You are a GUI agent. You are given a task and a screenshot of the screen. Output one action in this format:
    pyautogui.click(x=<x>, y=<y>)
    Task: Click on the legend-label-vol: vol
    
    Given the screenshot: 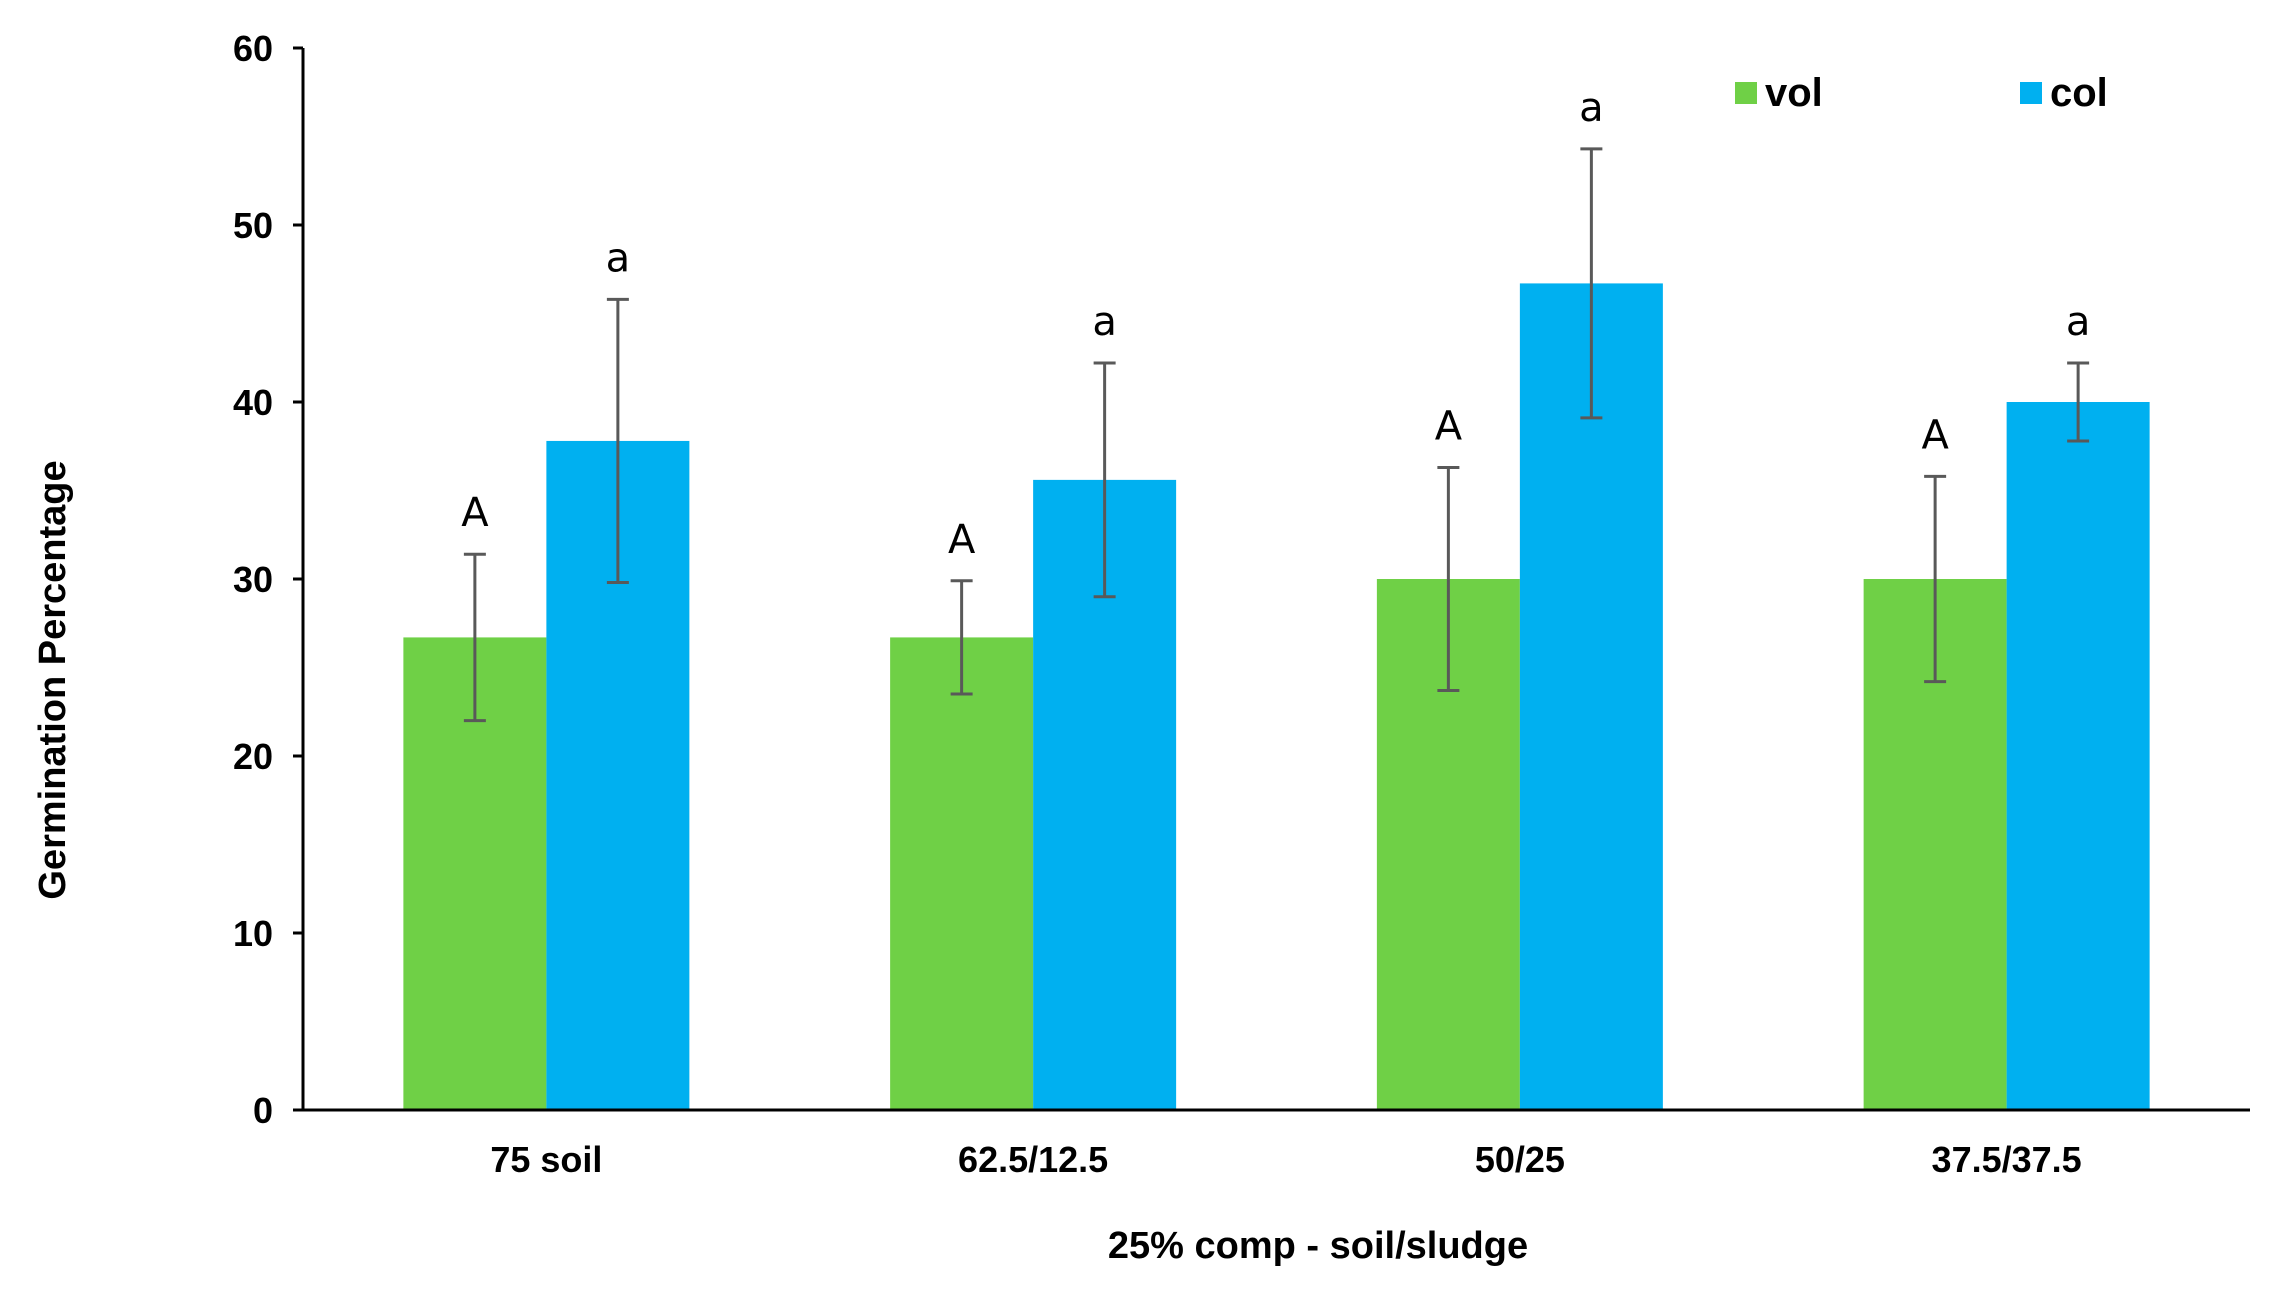 What is the action you would take?
    pyautogui.click(x=1794, y=93)
    